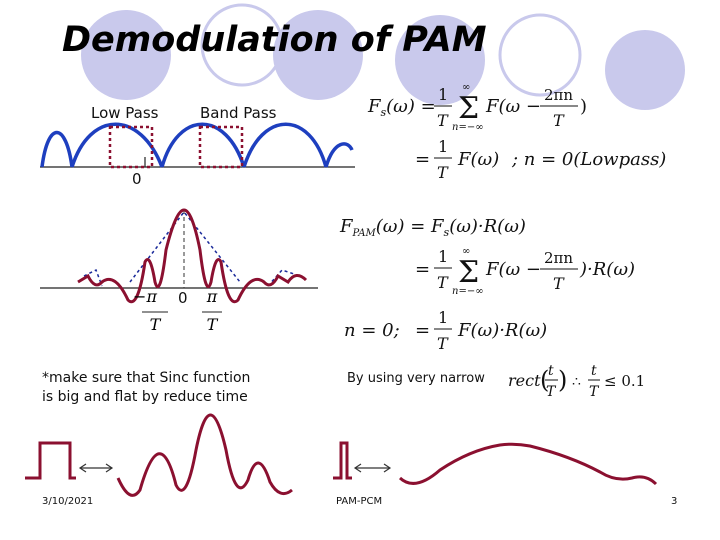  Describe the element at coordinates (156, 324) in the screenshot. I see `neg-pi-denominator: T` at that location.